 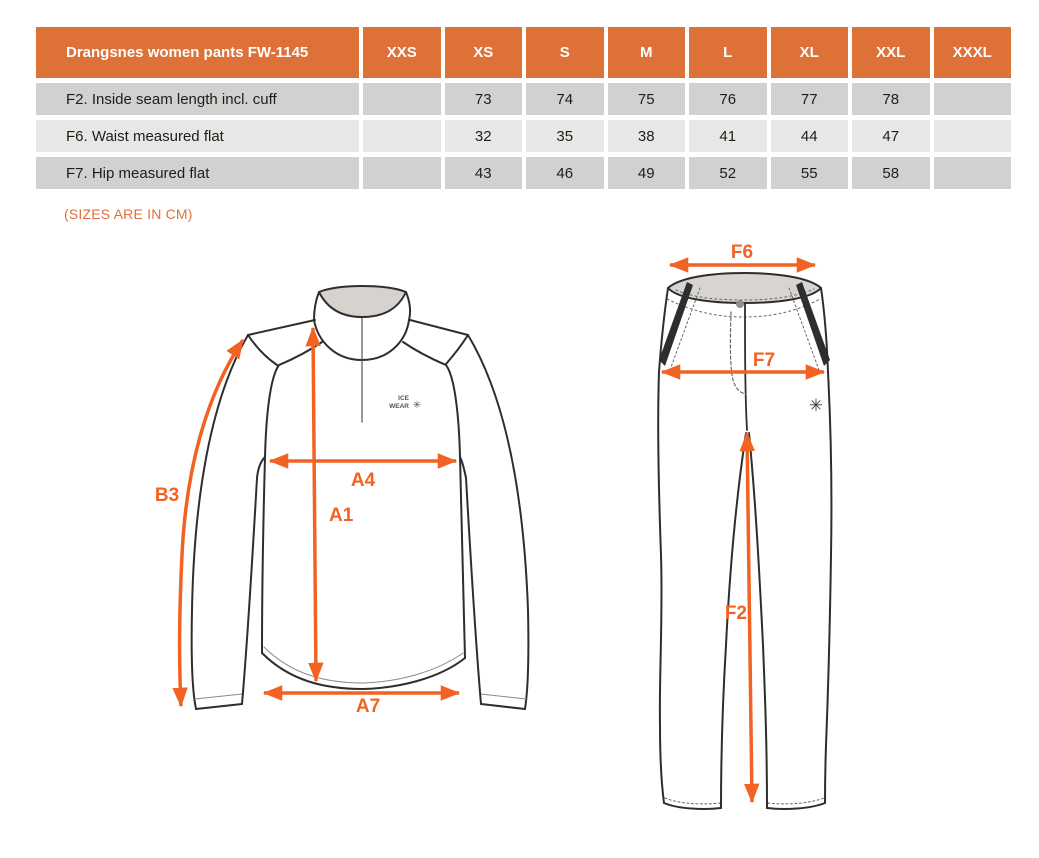 I want to click on table-cell: 74, so click(x=565, y=99).